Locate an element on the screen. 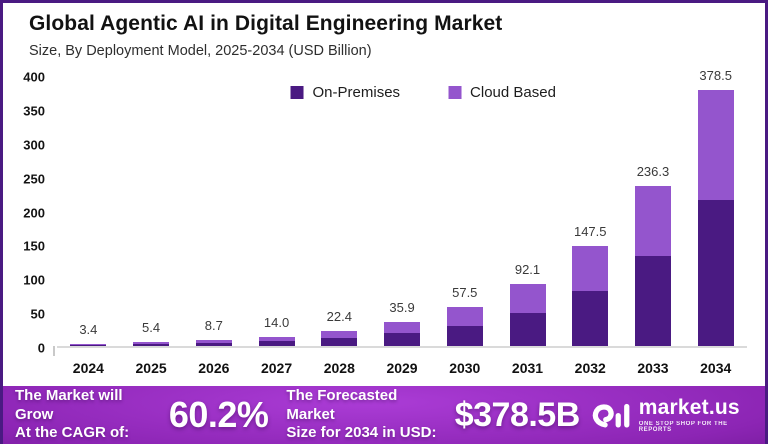 This screenshot has height=444, width=768. bar-value-label: 236.3 is located at coordinates (653, 171).